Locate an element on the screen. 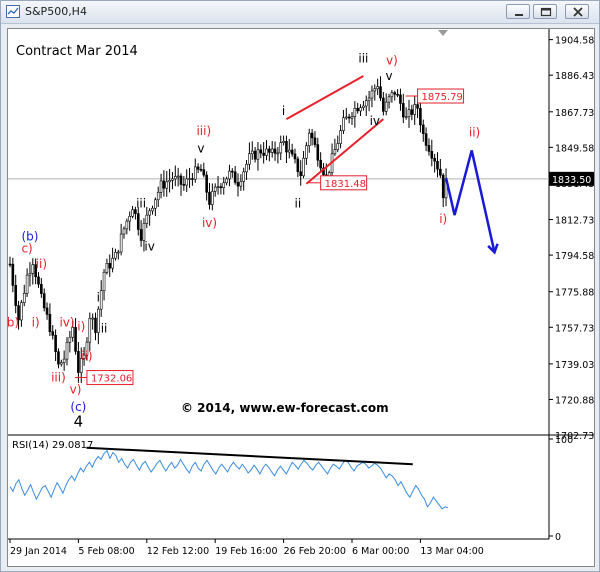  chart-shift-marker-icon is located at coordinates (443, 33).